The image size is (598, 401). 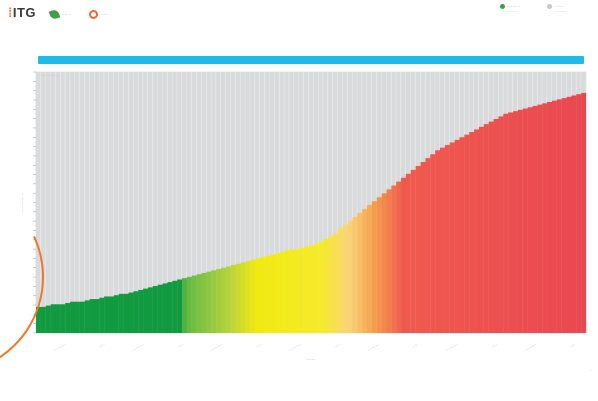 What do you see at coordinates (591, 370) in the screenshot?
I see `page-number: 1` at bounding box center [591, 370].